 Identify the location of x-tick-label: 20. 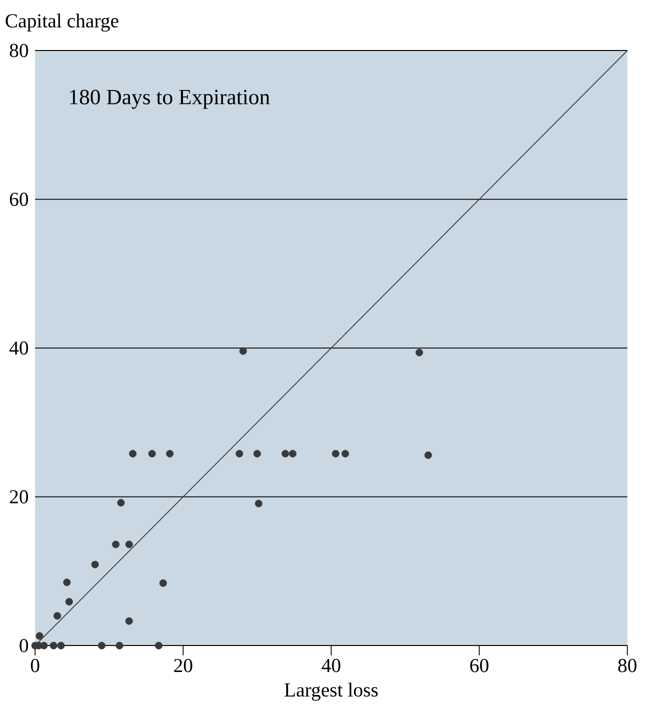
(183, 665).